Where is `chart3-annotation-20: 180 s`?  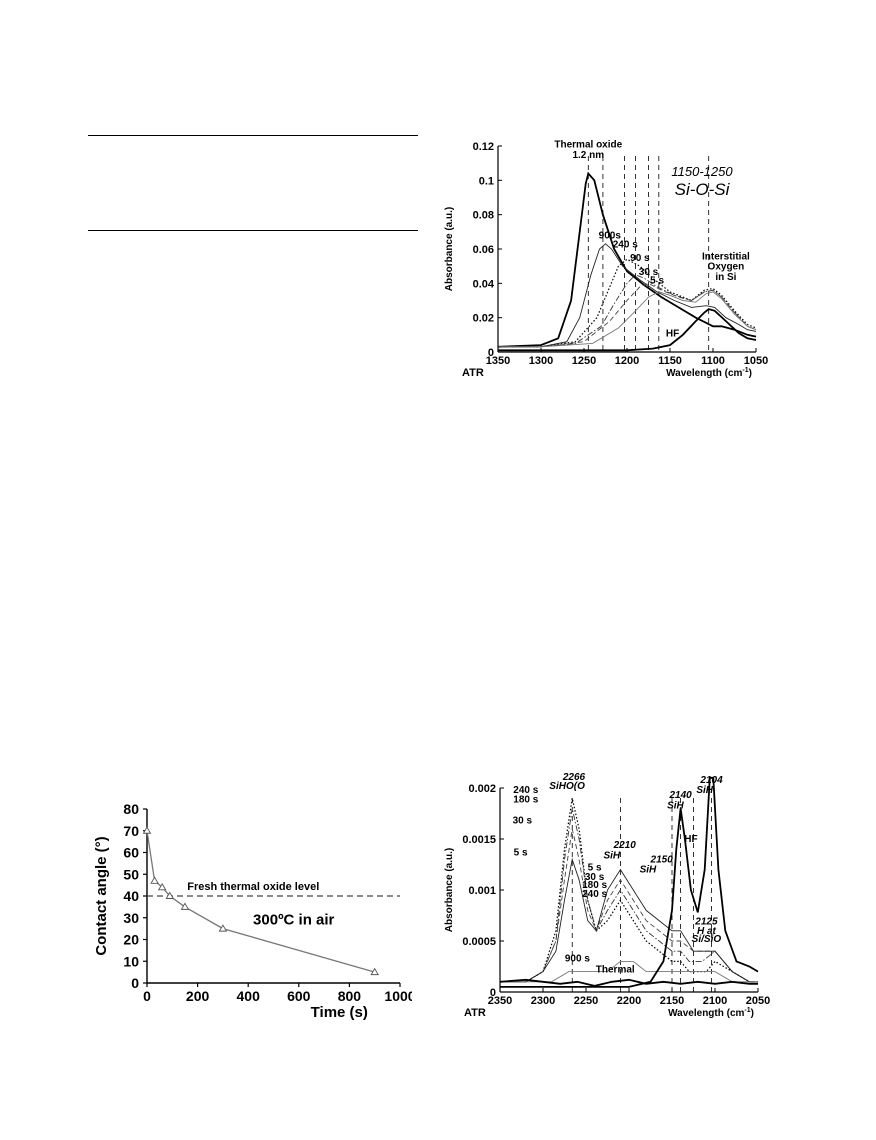
chart3-annotation-20: 180 s is located at coordinates (594, 885).